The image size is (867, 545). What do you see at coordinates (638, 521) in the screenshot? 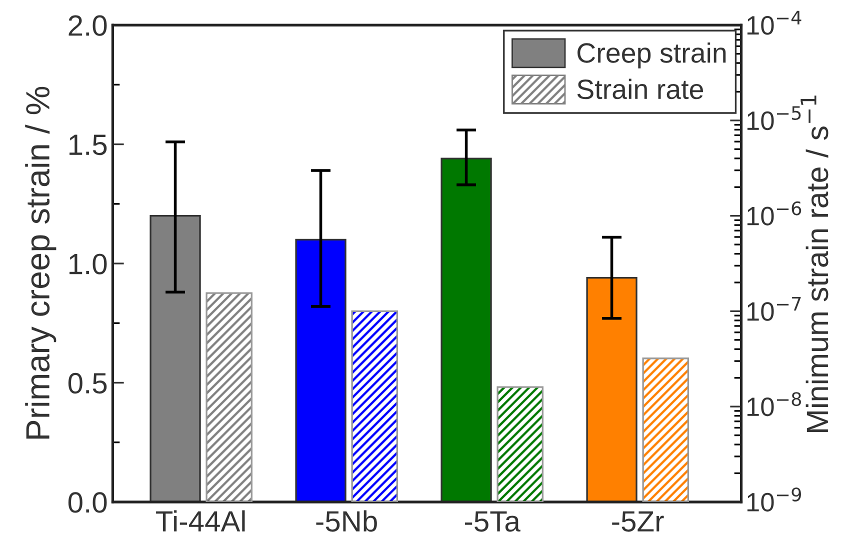
I see `x-tick-label: -5Zr` at bounding box center [638, 521].